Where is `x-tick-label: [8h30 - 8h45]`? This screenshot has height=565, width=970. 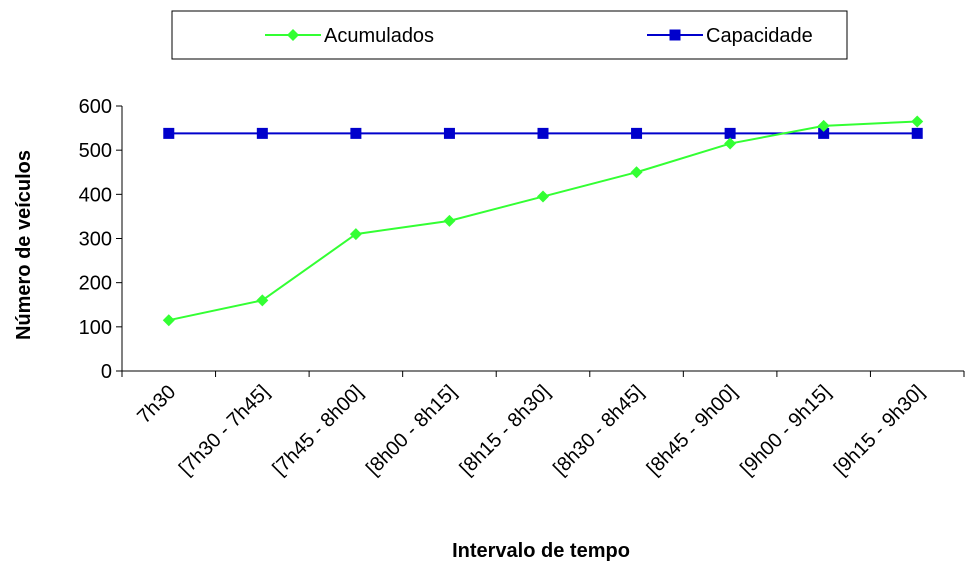
x-tick-label: [8h30 - 8h45] is located at coordinates (598, 430).